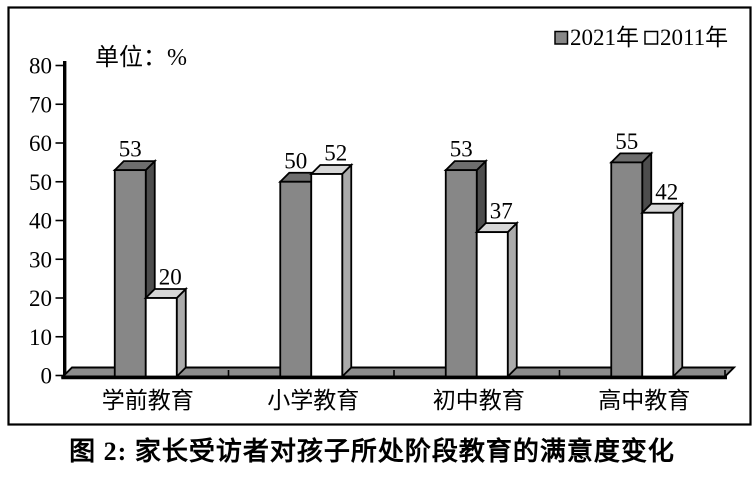 This screenshot has height=482, width=756. Describe the element at coordinates (644, 400) in the screenshot. I see `x-axis-category-label: 高中教育` at that location.